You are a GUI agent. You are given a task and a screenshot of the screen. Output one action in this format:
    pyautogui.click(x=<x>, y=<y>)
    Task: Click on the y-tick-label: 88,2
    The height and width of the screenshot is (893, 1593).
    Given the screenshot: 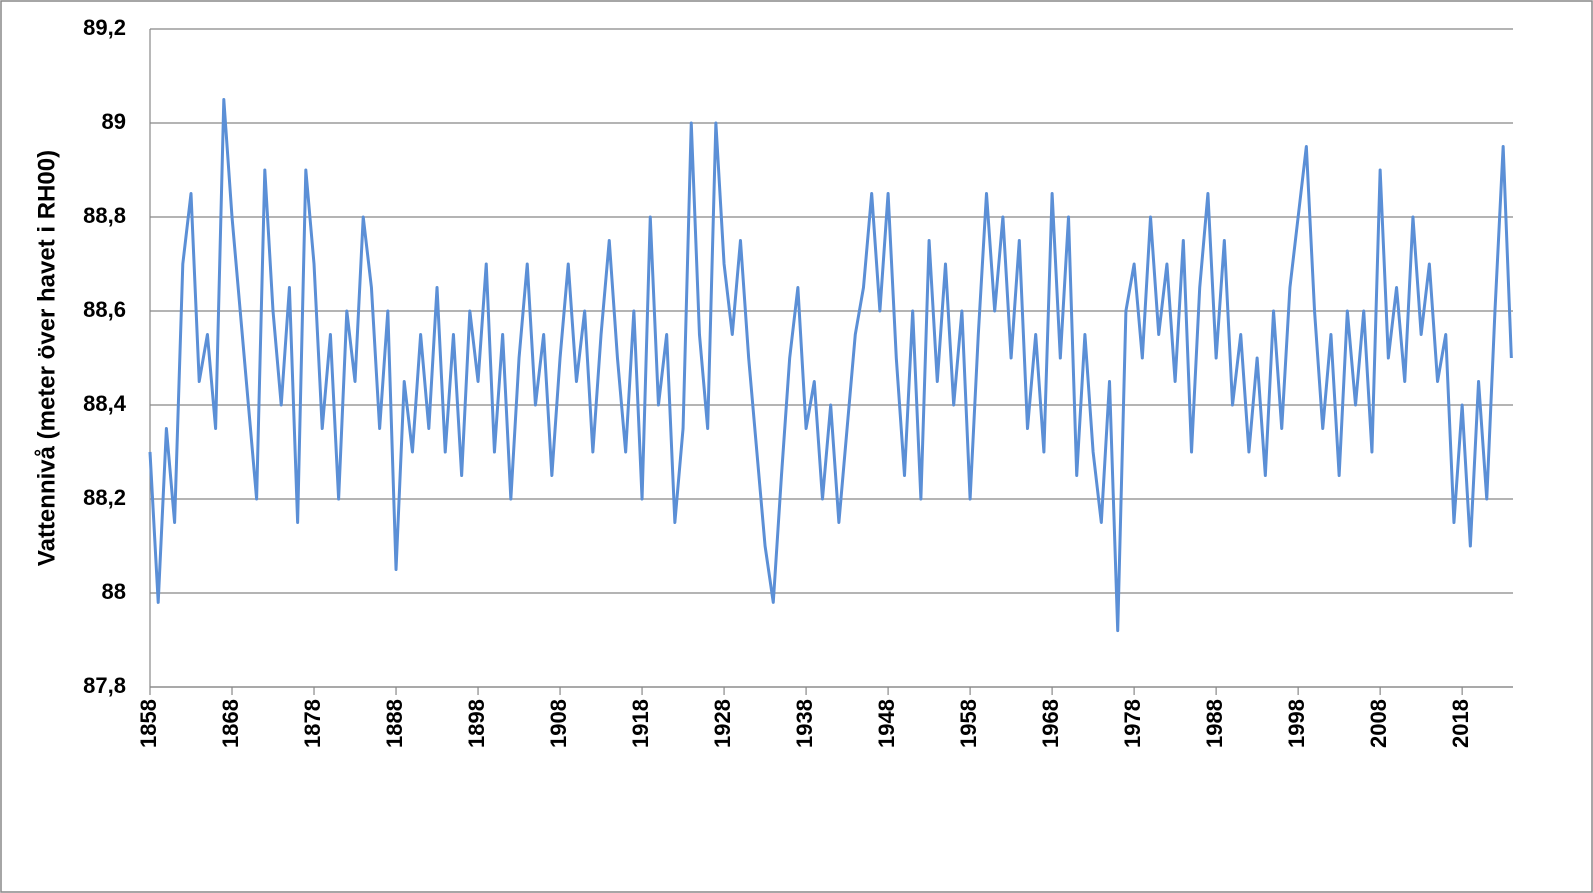 What is the action you would take?
    pyautogui.click(x=104, y=497)
    